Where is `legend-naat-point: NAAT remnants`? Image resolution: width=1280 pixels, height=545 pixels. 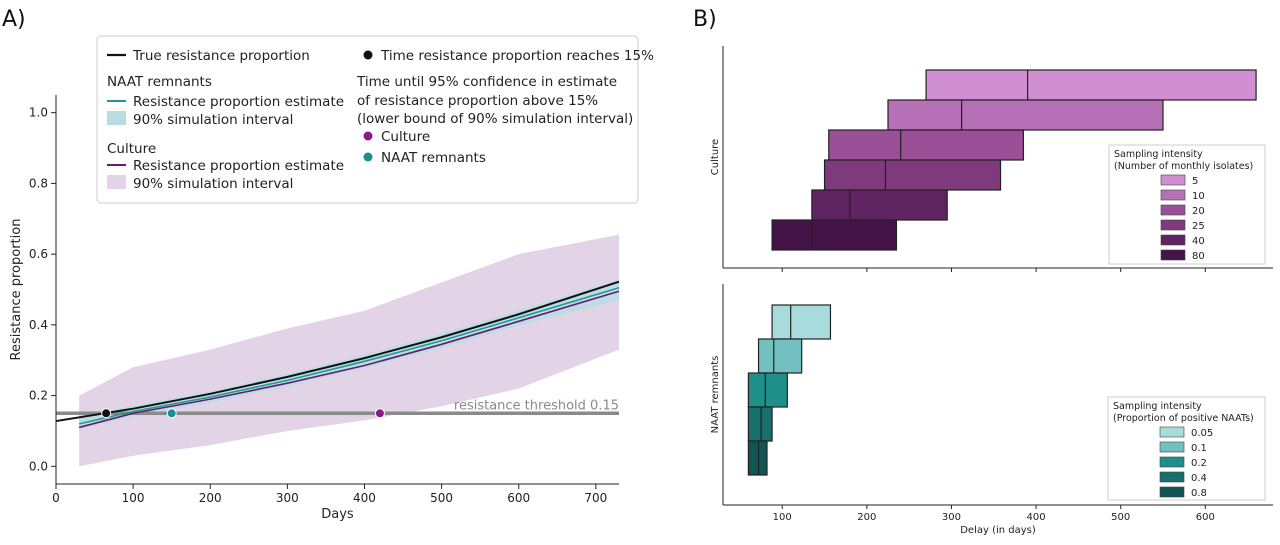
legend-naat-point: NAAT remnants is located at coordinates (433, 158).